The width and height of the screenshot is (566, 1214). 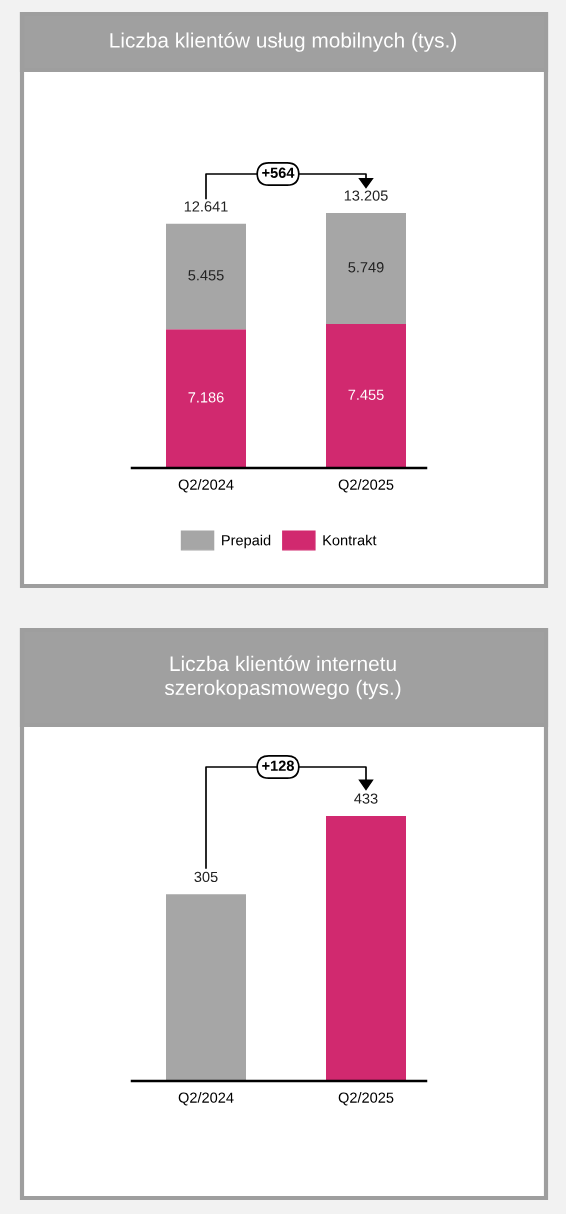 What do you see at coordinates (282, 677) in the screenshot?
I see `chart-title: Liczba klientów internetu szerokopasmowego (tys.)` at bounding box center [282, 677].